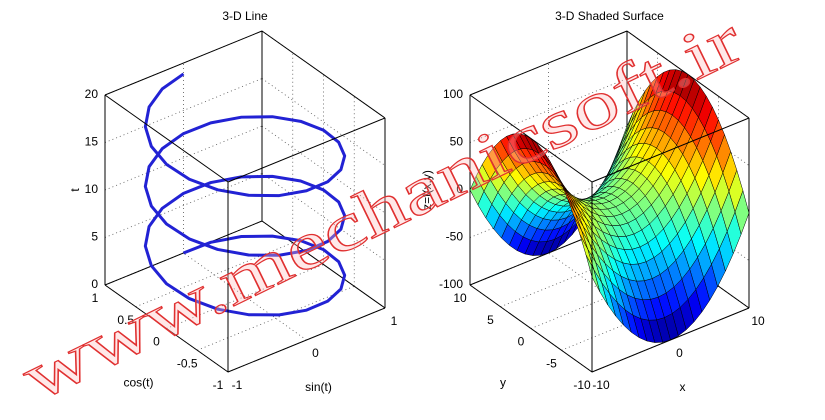 Image resolution: width=825 pixels, height=420 pixels. What do you see at coordinates (609, 16) in the screenshot?
I see `chart-title: 3-D Shaded Surface` at bounding box center [609, 16].